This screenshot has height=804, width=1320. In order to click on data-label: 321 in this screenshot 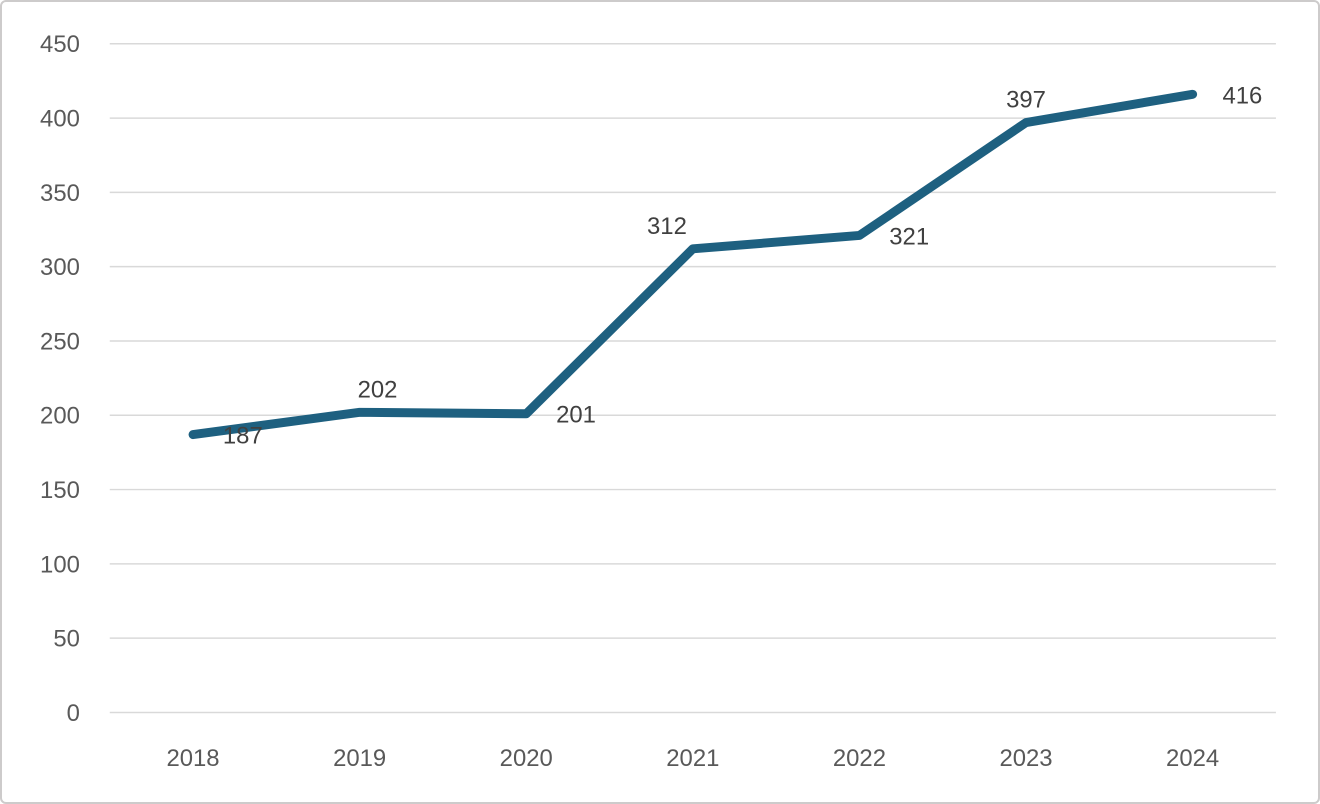, I will do `click(909, 236)`.